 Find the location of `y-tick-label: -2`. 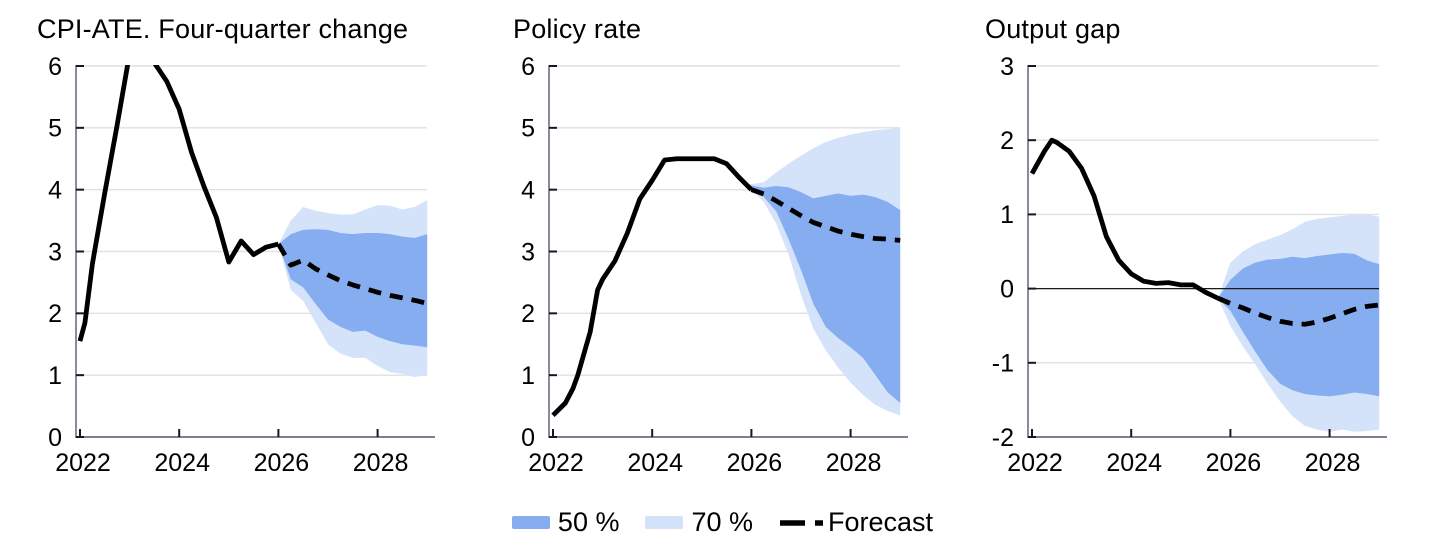

y-tick-label: -2 is located at coordinates (1003, 438).